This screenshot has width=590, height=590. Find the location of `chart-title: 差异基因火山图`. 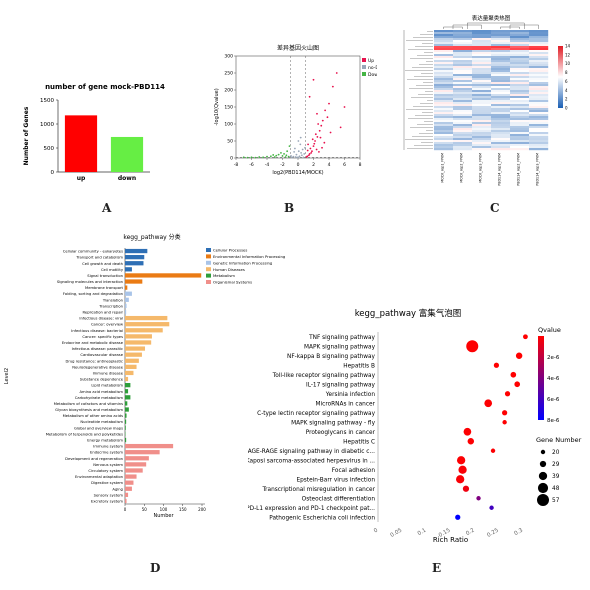

chart-title: 差异基因火山图 is located at coordinates (298, 48).